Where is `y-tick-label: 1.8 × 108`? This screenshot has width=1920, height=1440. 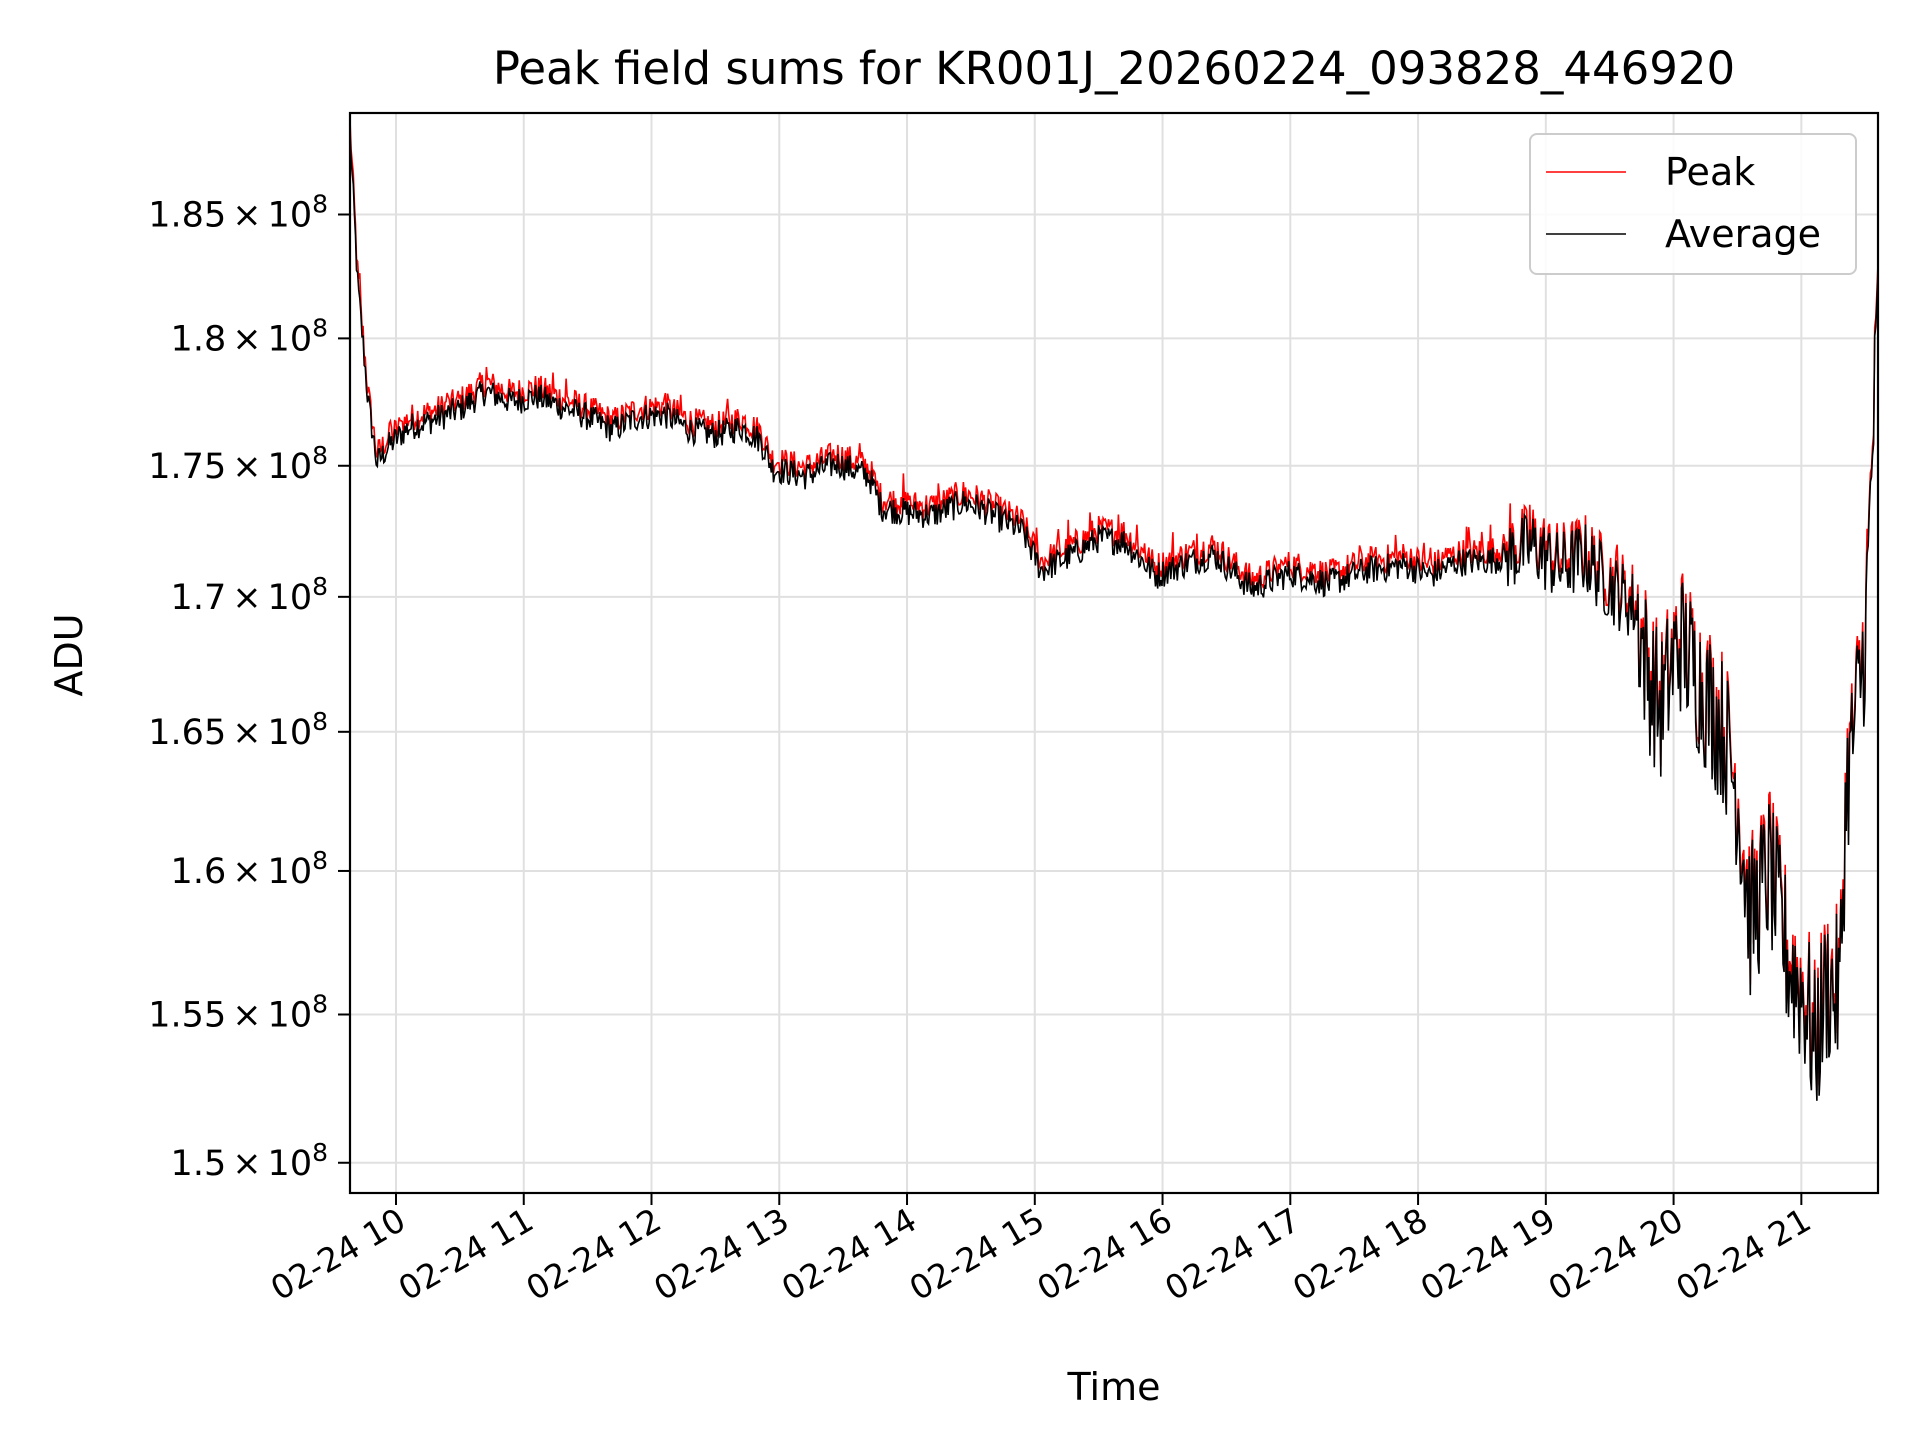 y-tick-label: 1.8 × 108 is located at coordinates (249, 336).